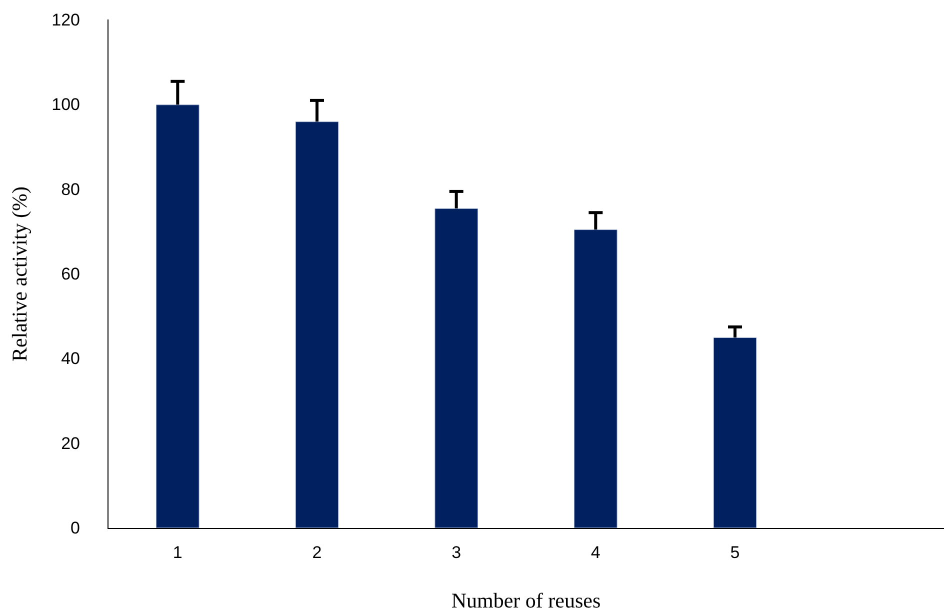 The height and width of the screenshot is (616, 944). Describe the element at coordinates (66, 104) in the screenshot. I see `y-tick-label: 100` at that location.